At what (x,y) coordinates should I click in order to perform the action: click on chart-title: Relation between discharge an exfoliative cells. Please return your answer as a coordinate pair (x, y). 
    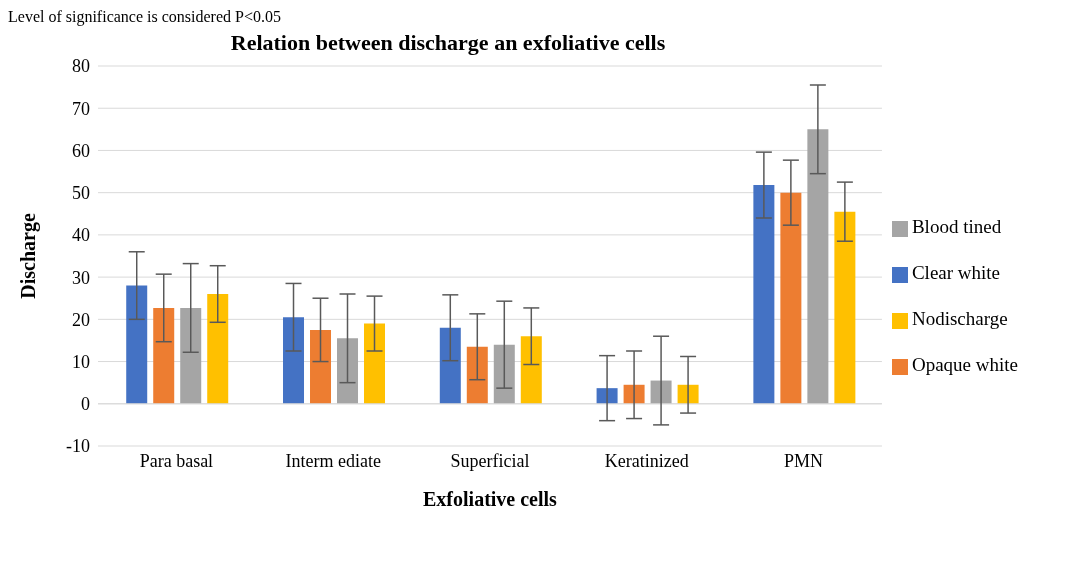
    Looking at the image, I should click on (448, 43).